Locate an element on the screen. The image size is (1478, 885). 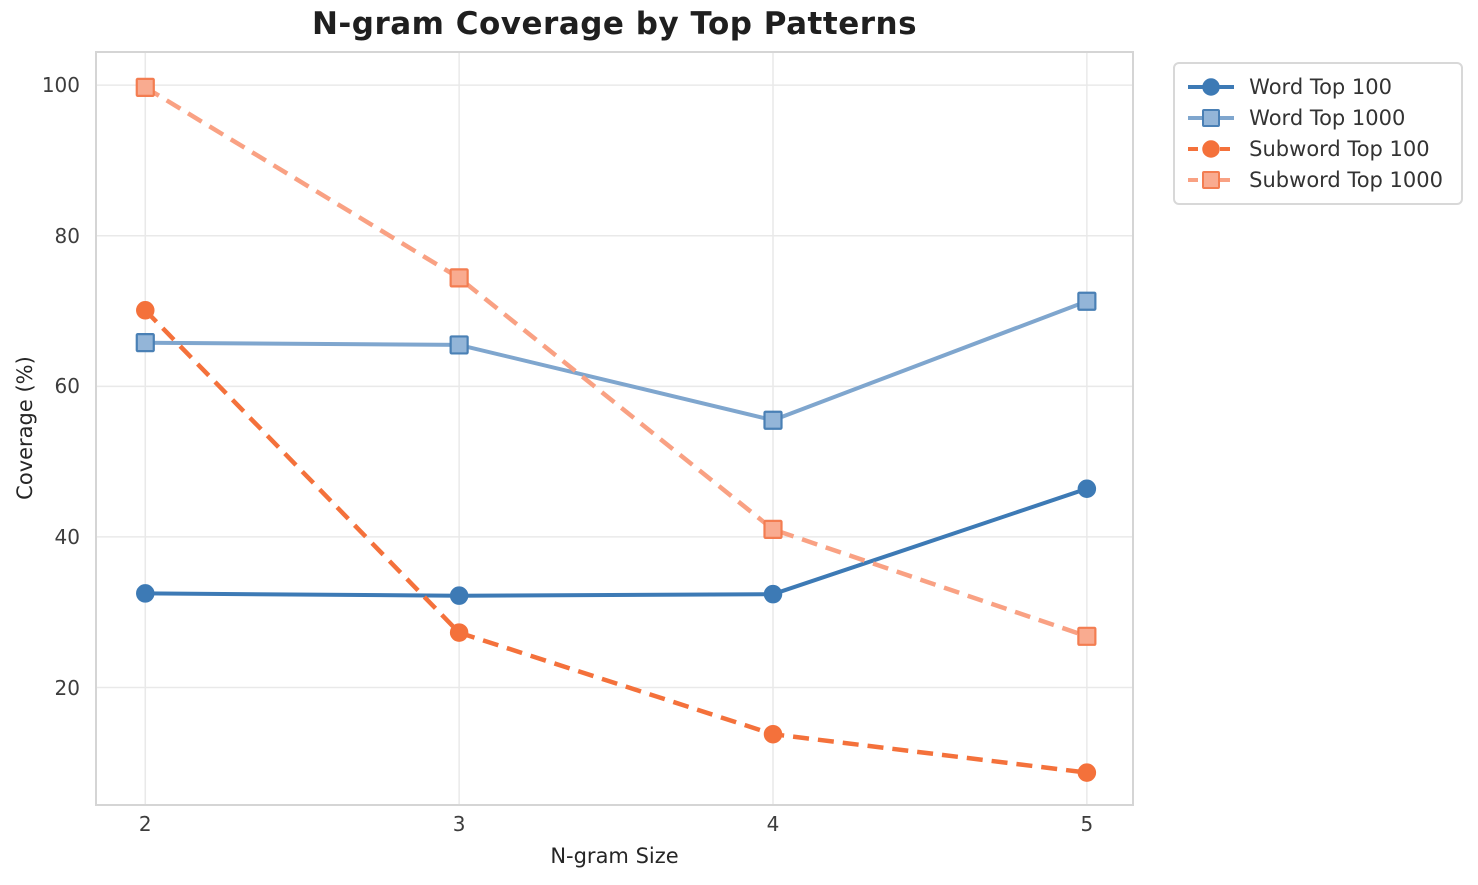
x-tick-label: 5 is located at coordinates (1087, 824).